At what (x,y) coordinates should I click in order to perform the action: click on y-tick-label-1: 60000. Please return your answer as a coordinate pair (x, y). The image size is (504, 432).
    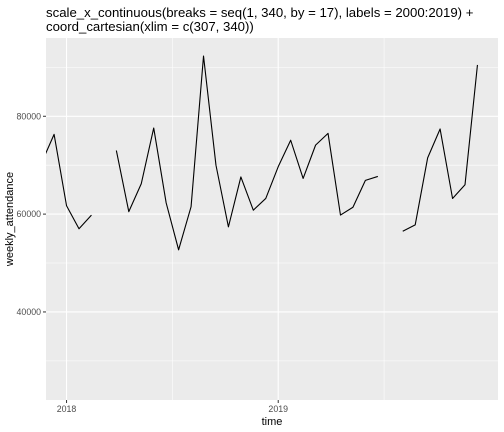
    Looking at the image, I should click on (29, 214).